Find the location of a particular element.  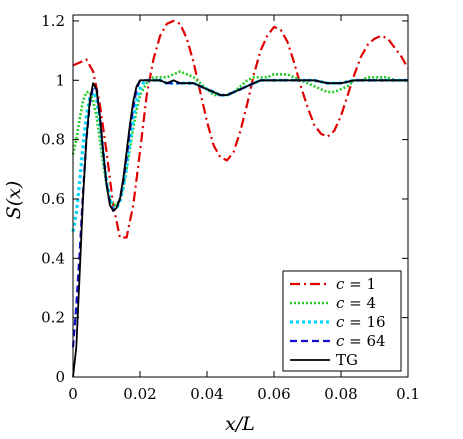

y-tick-label: 0.2 is located at coordinates (53, 318).